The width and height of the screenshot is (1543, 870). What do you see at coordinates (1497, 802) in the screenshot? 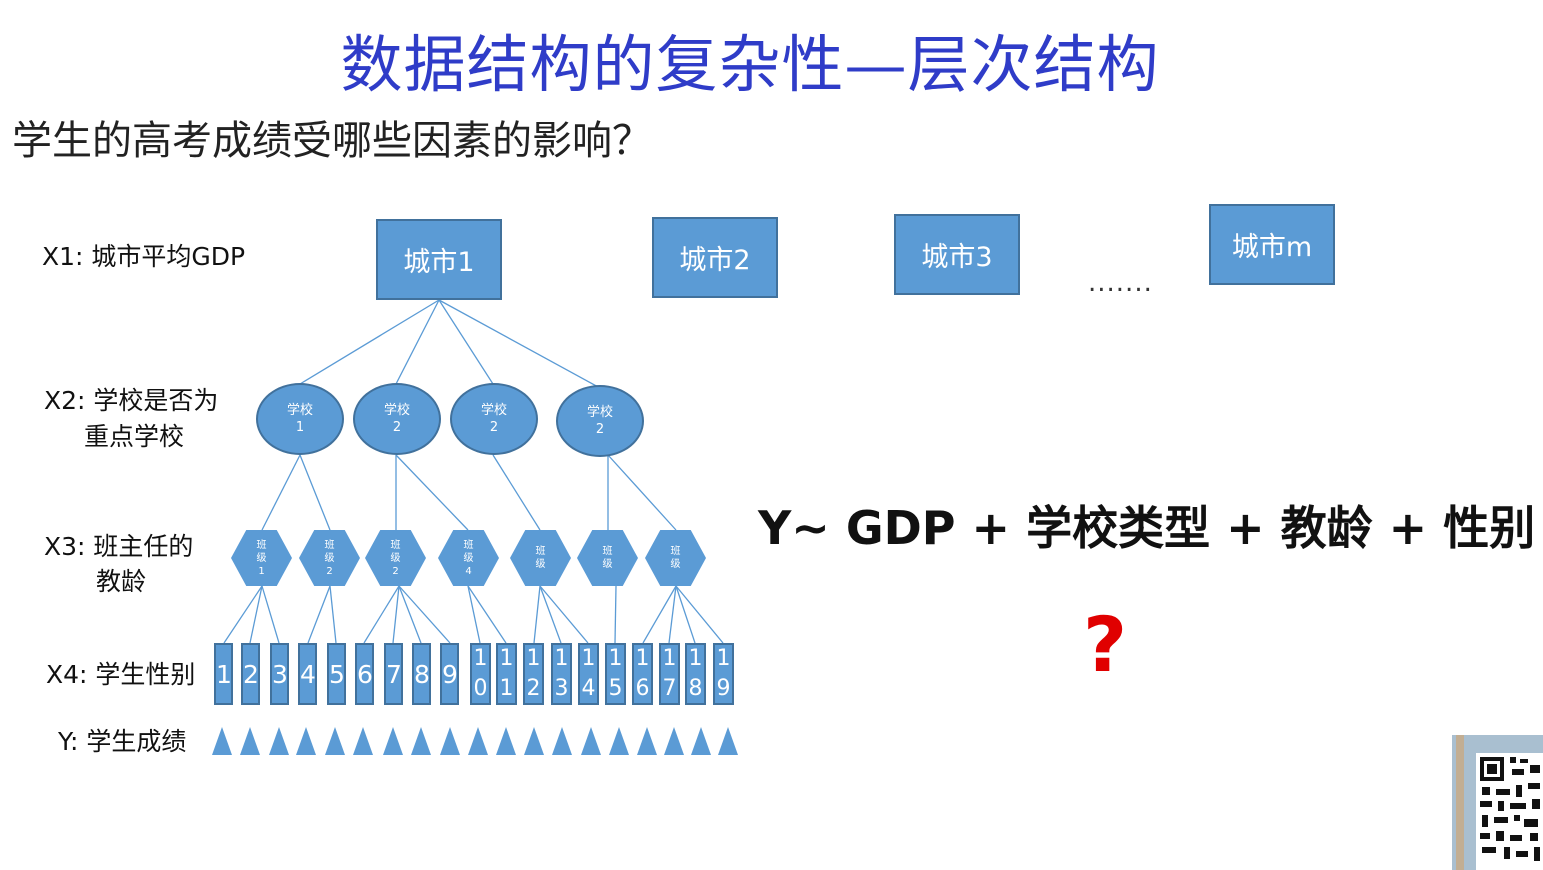
I see `qr-code-icon` at bounding box center [1497, 802].